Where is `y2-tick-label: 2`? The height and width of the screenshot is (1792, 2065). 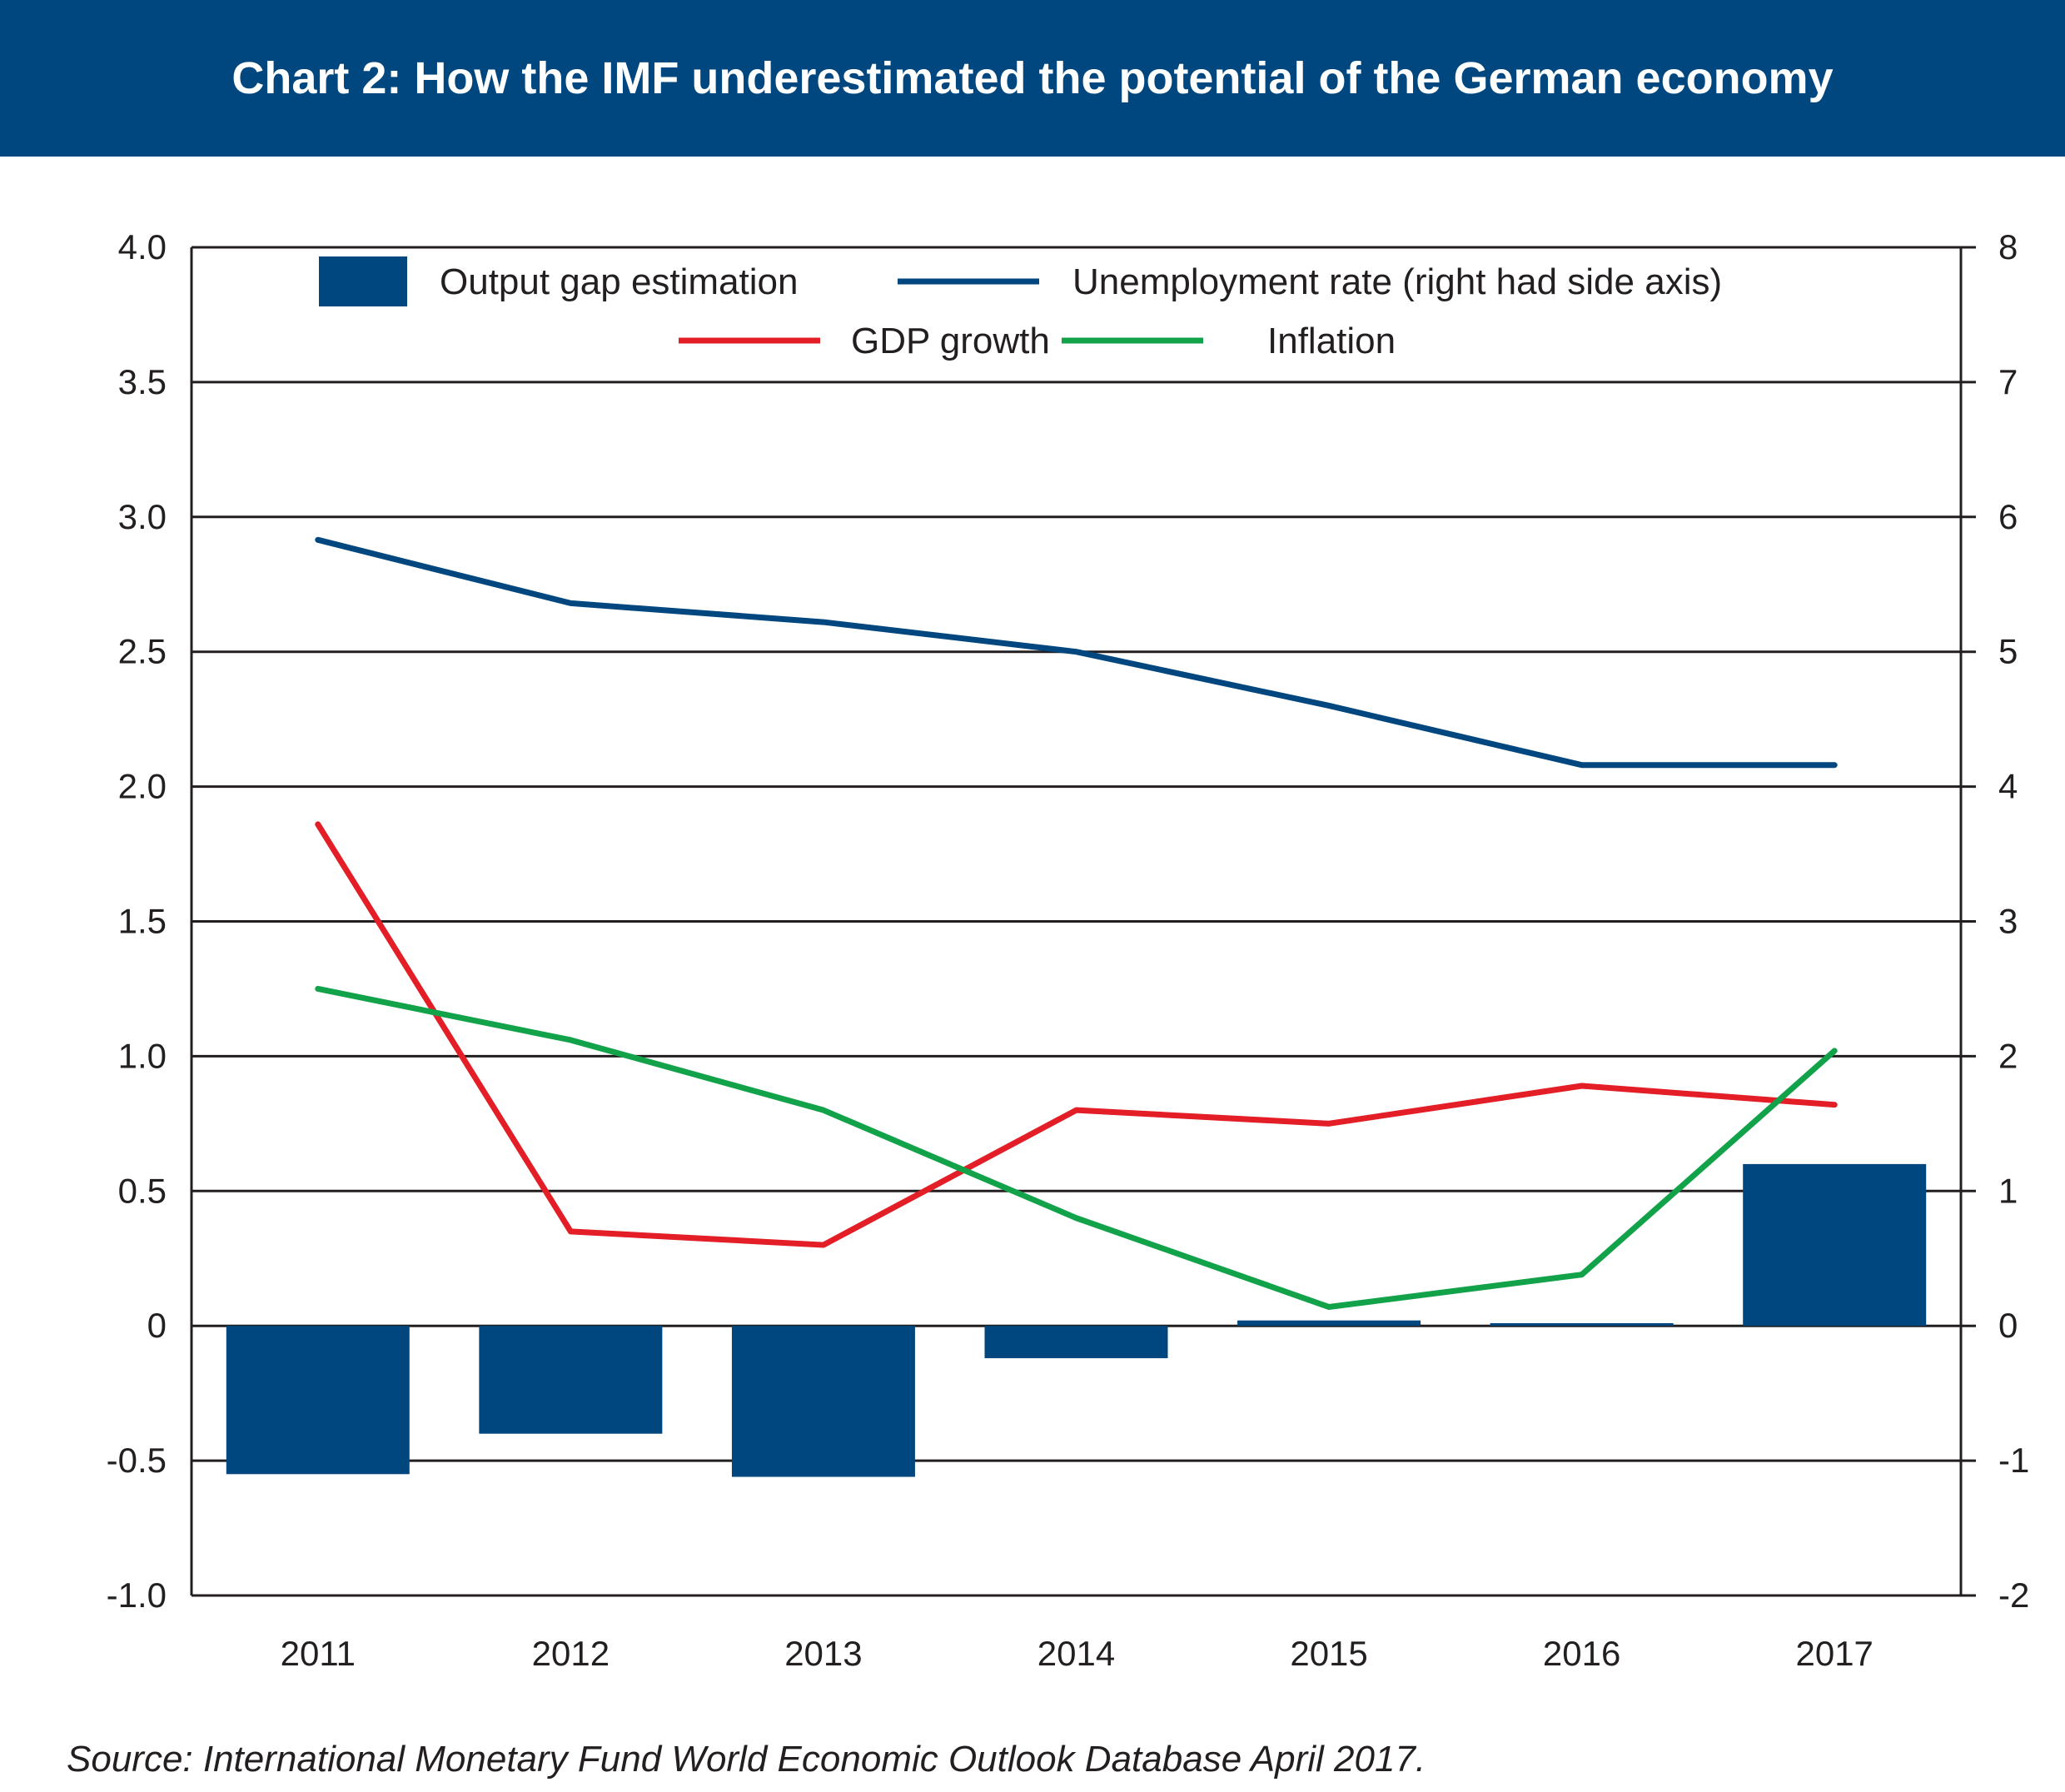 y2-tick-label: 2 is located at coordinates (2008, 1055).